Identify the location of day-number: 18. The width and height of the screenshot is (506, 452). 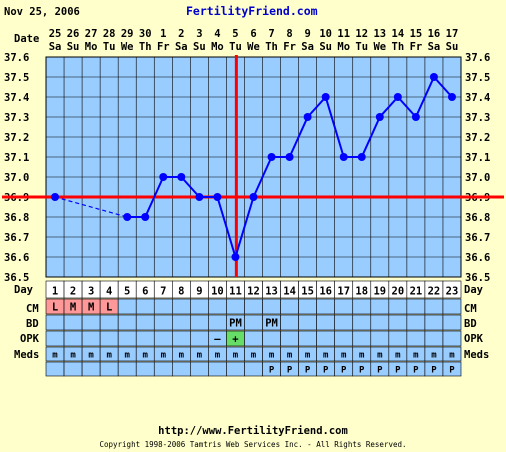
(361, 292).